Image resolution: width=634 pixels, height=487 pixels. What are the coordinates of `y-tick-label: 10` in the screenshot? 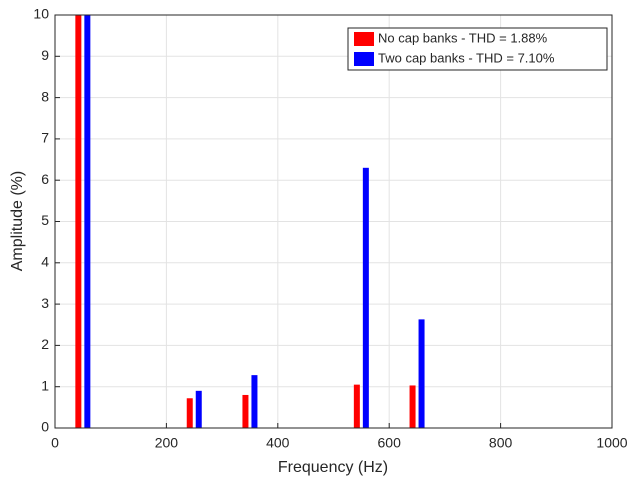 It's located at (41, 14).